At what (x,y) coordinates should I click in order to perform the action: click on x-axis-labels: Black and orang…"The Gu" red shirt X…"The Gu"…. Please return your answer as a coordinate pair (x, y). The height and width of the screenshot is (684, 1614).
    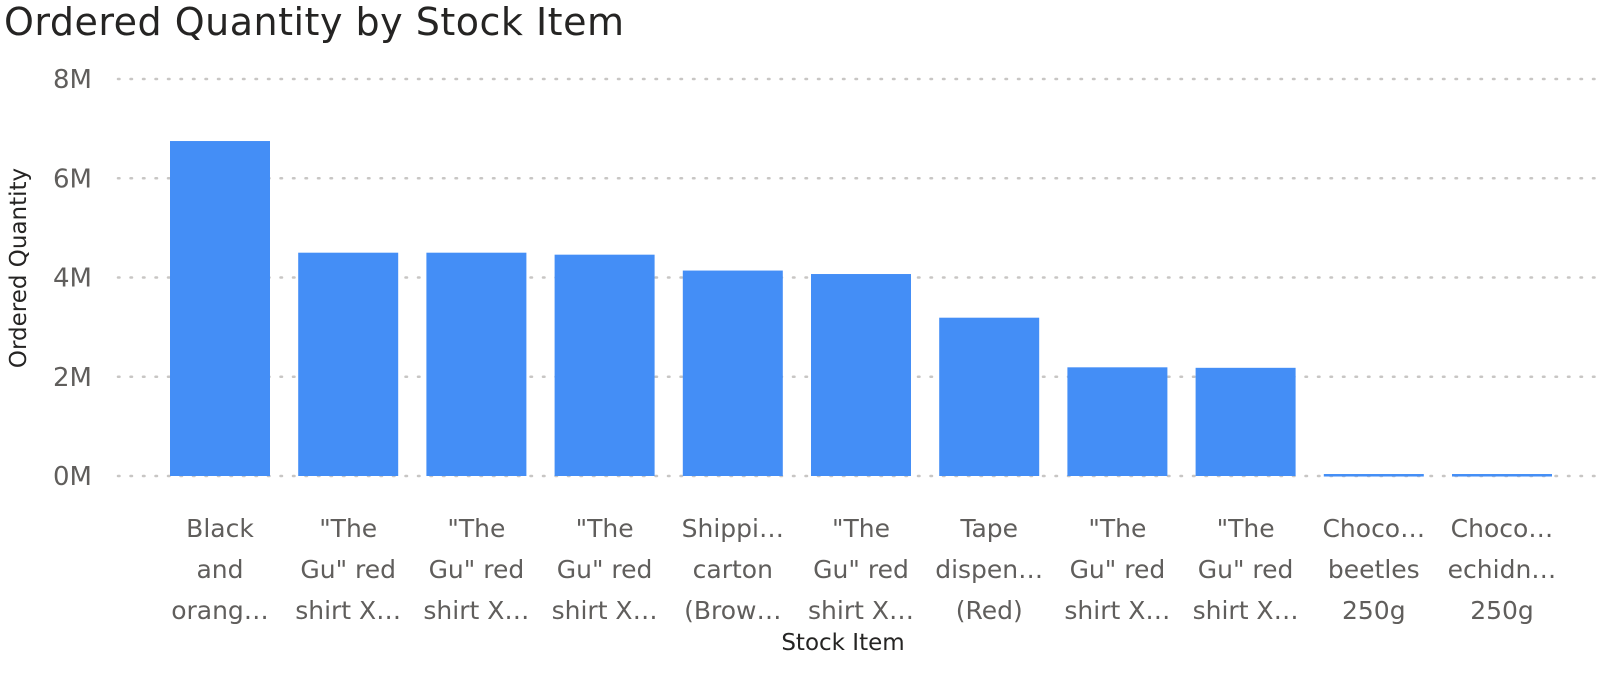
    Looking at the image, I should click on (863, 569).